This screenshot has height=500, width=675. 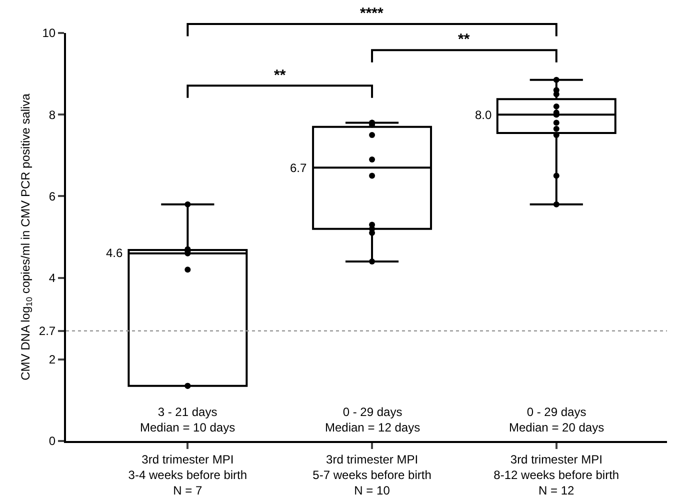 What do you see at coordinates (52, 196) in the screenshot?
I see `y-tick-label: 6` at bounding box center [52, 196].